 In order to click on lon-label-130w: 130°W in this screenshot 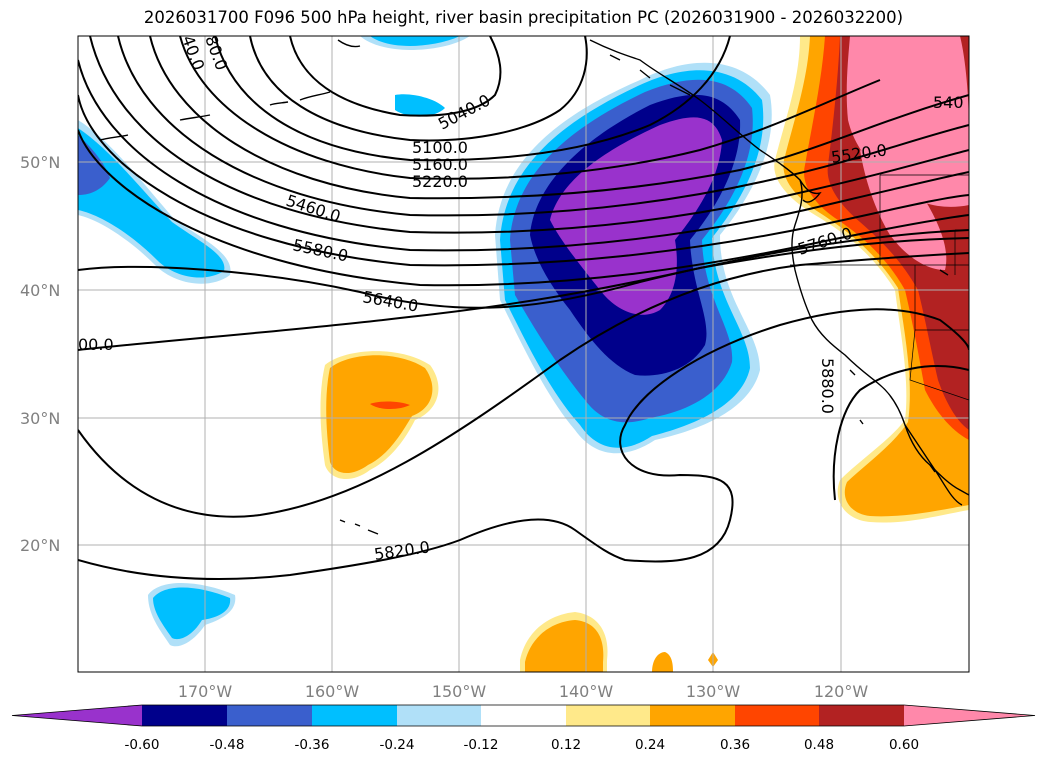, I will do `click(713, 691)`.